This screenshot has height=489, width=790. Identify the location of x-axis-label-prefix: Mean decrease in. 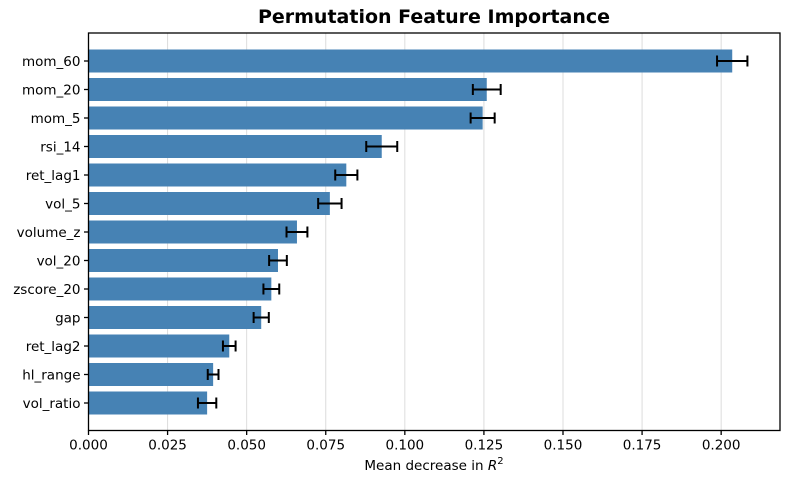
(425, 466).